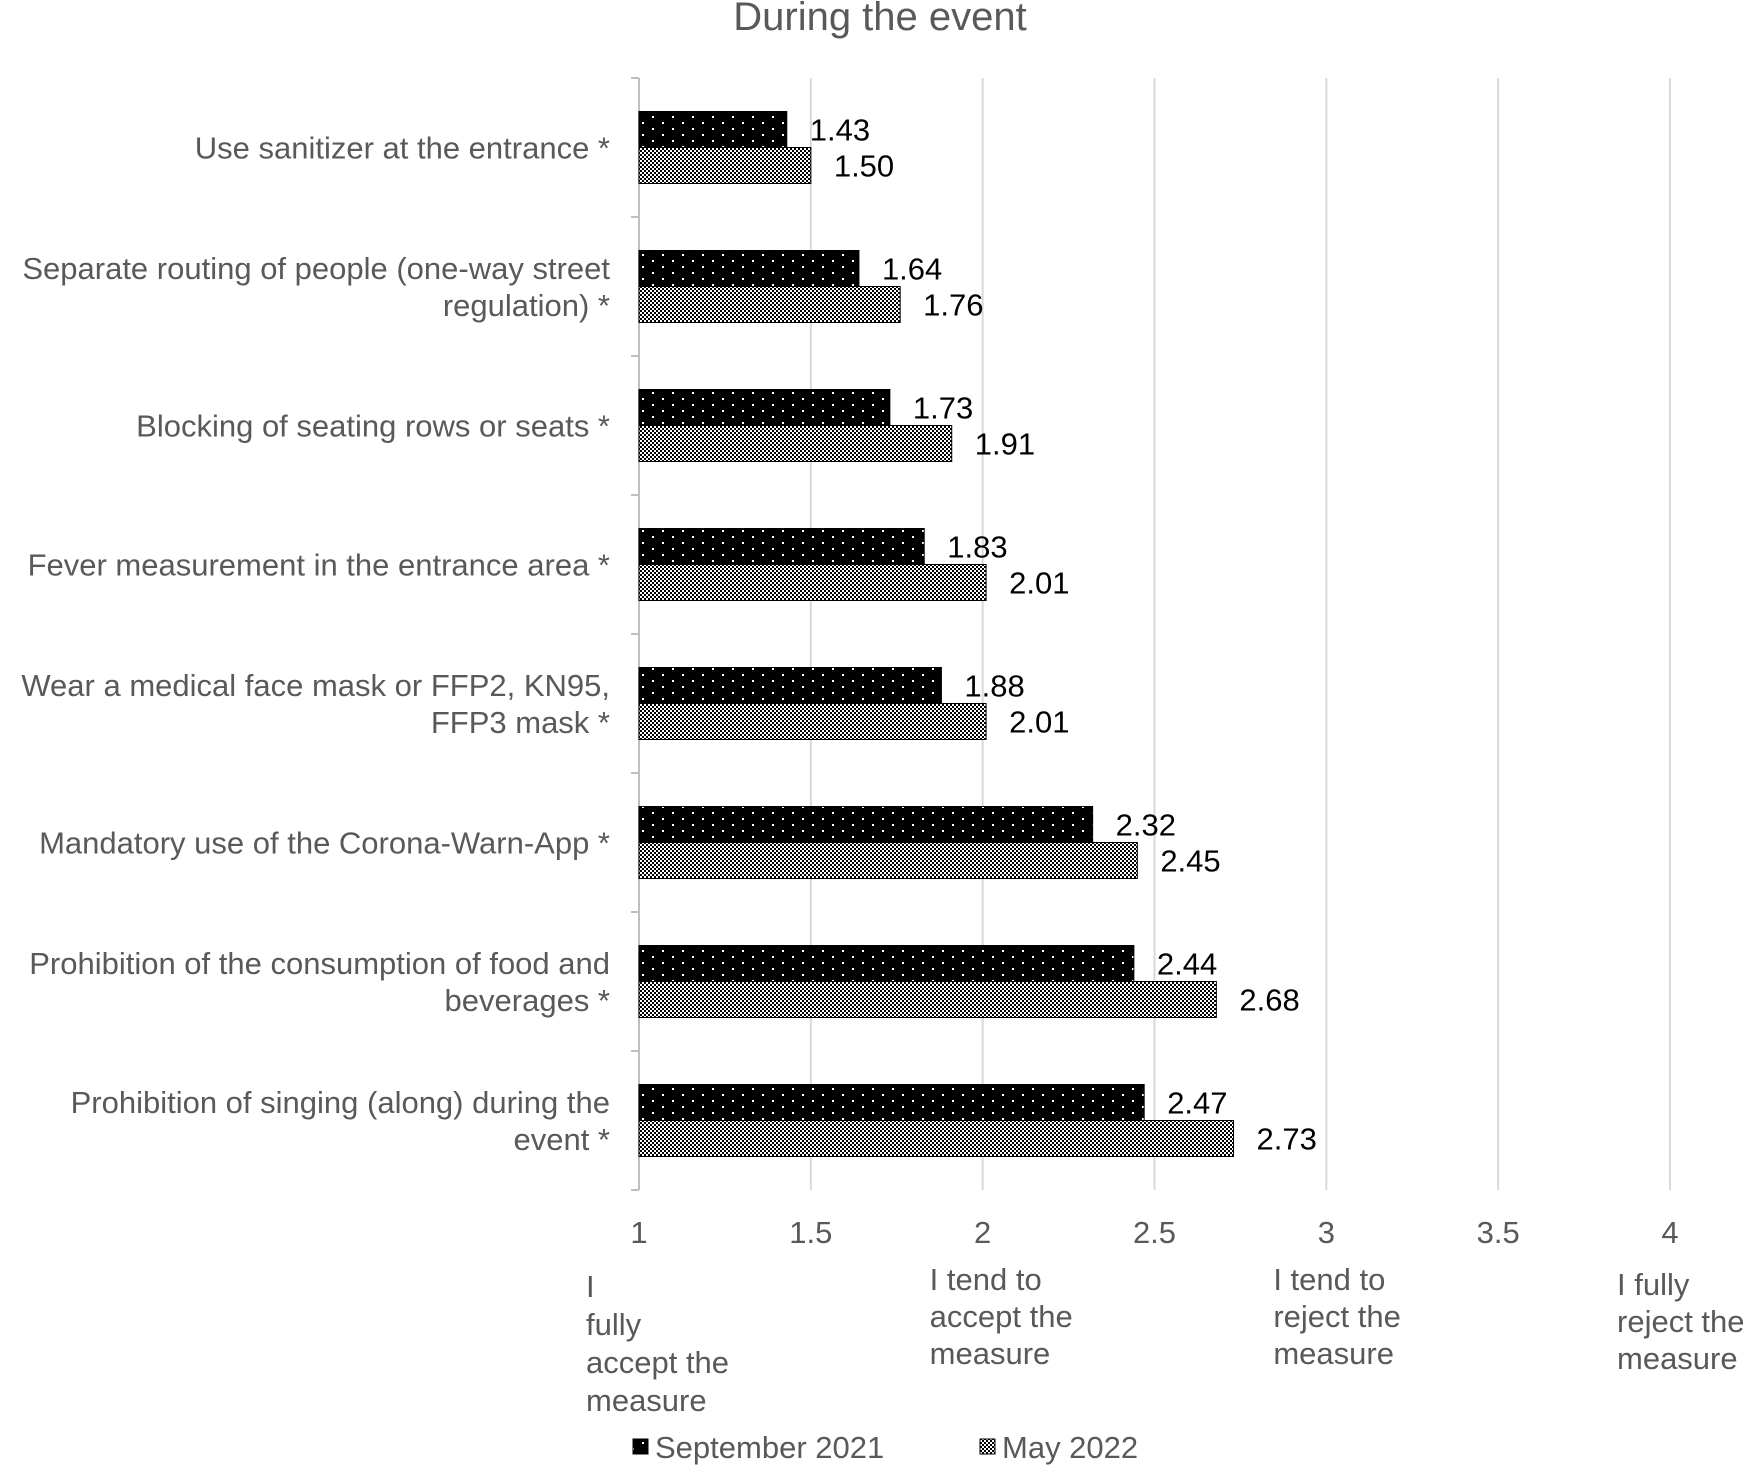  I want to click on data-label: 2.45, so click(1190, 861).